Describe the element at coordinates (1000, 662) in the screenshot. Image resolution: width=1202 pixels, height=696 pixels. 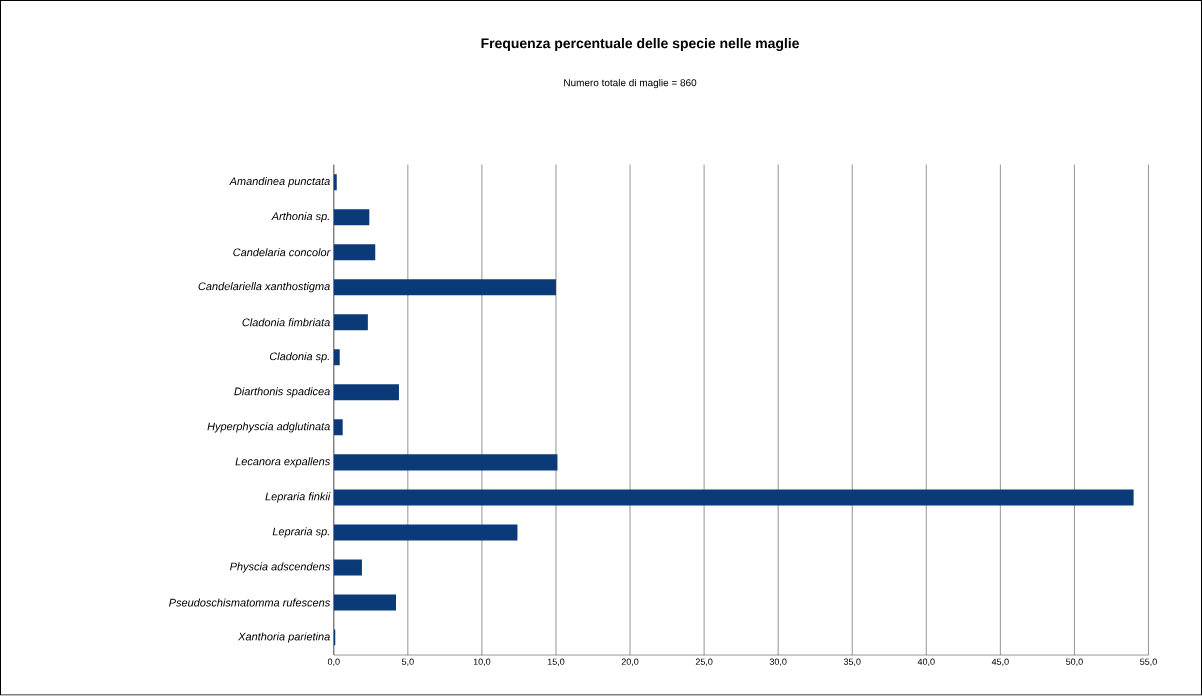
I see `x-tick-label: 45,0` at that location.